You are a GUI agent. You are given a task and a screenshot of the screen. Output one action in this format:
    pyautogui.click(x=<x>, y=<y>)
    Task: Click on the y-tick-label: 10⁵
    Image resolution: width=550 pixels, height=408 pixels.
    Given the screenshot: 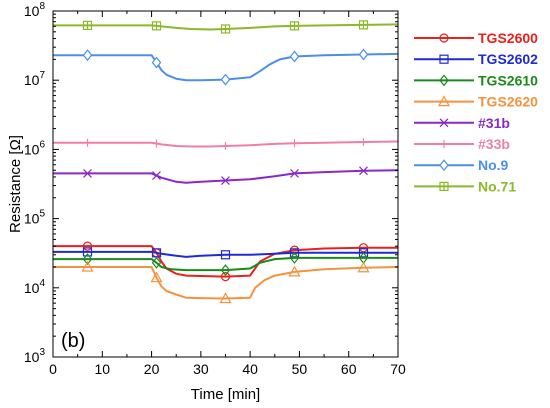 What is the action you would take?
    pyautogui.click(x=35, y=218)
    